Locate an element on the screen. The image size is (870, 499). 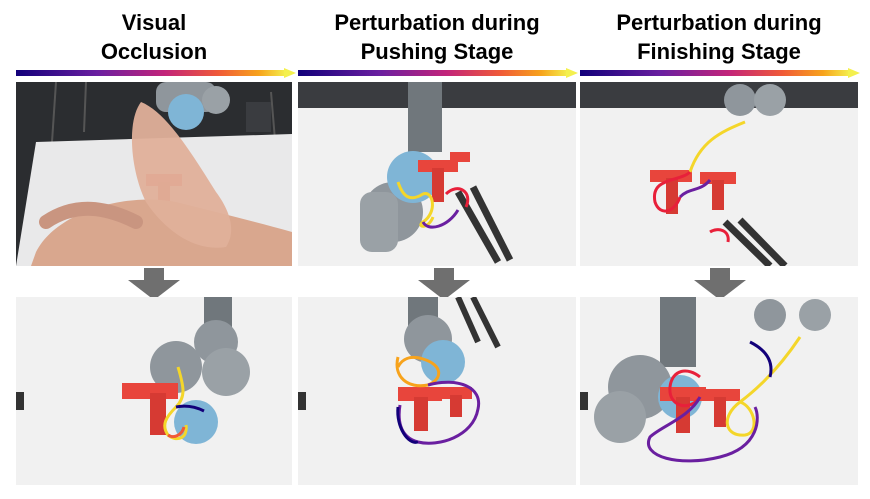
title-line-2: Occlusion is located at coordinates (154, 51).